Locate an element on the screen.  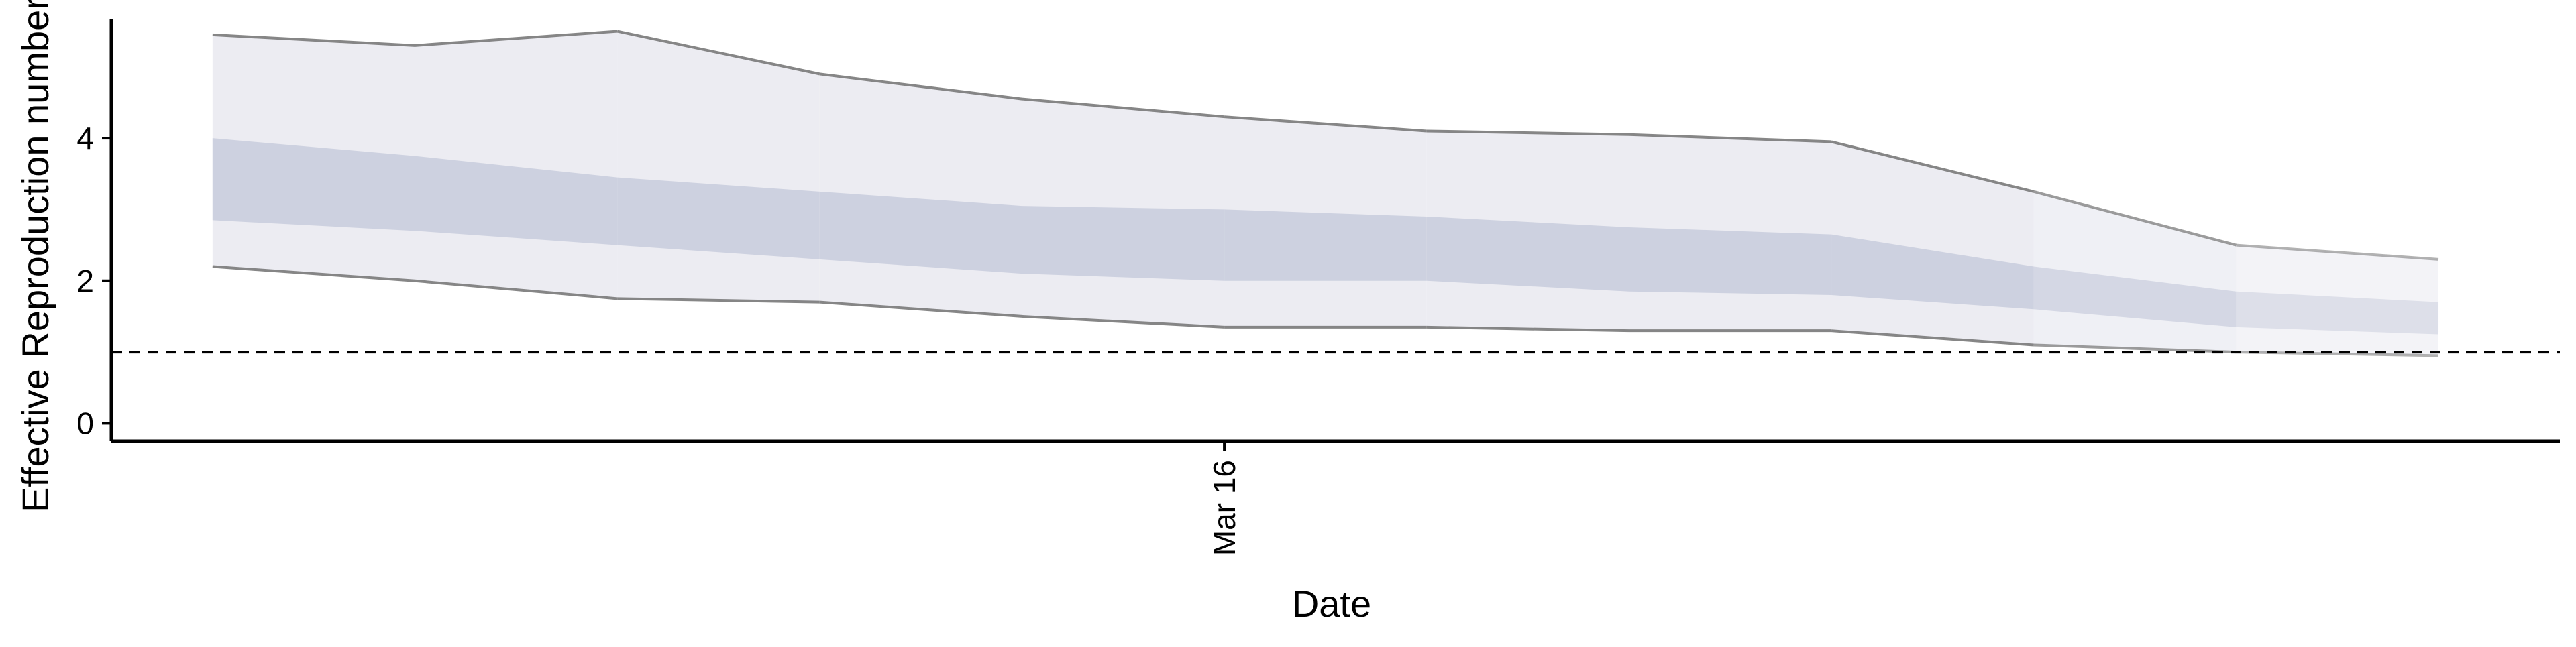
x-tick-label: Mar 16 is located at coordinates (1224, 508).